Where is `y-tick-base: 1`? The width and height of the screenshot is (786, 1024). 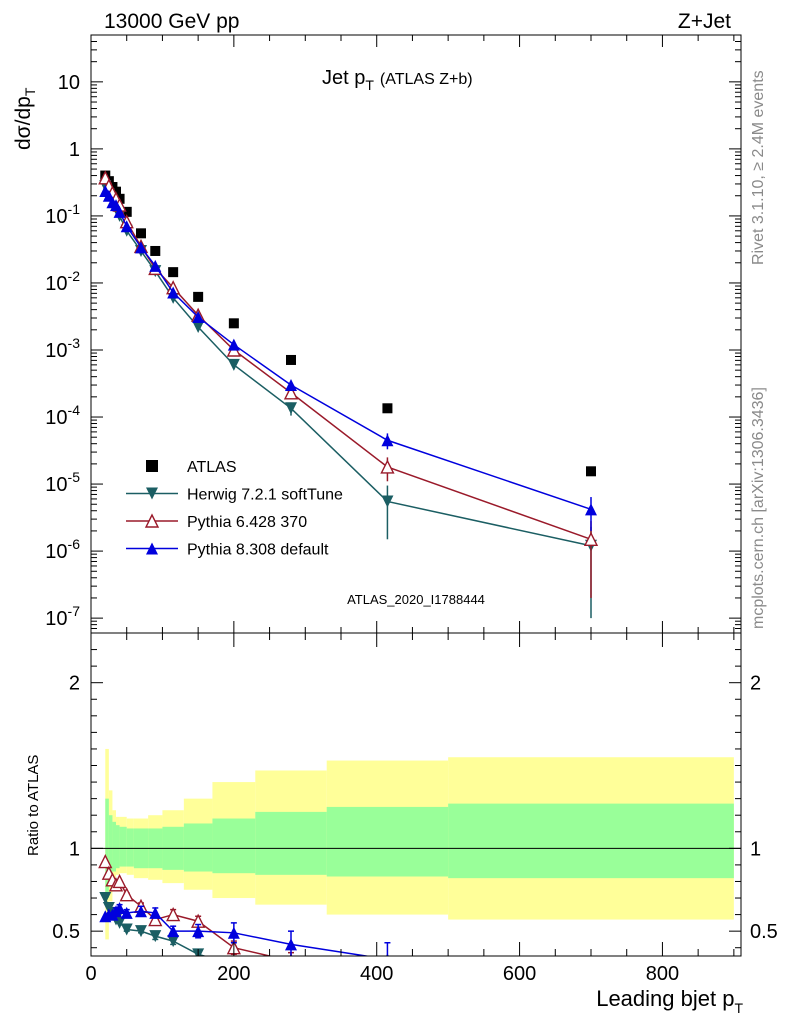
y-tick-base: 1 is located at coordinates (74, 150).